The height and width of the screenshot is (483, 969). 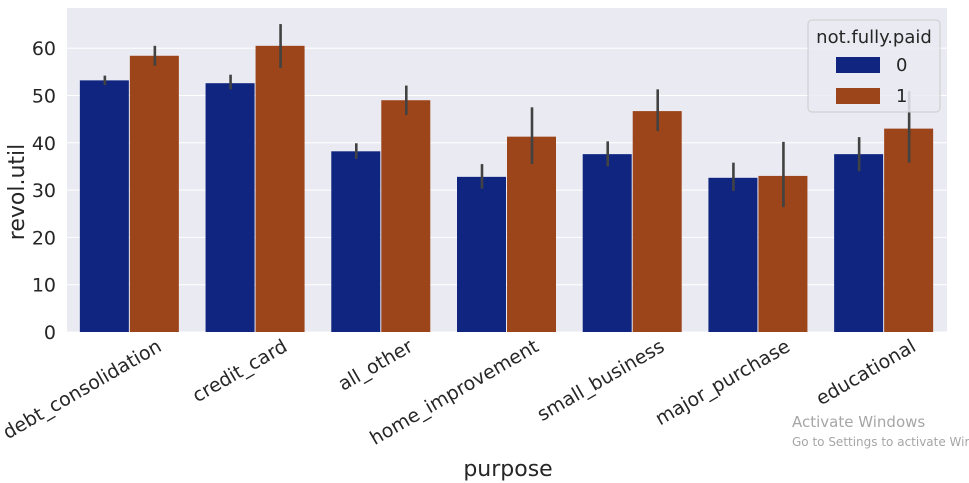 What do you see at coordinates (17, 192) in the screenshot?
I see `y-axis-label: revol.util` at bounding box center [17, 192].